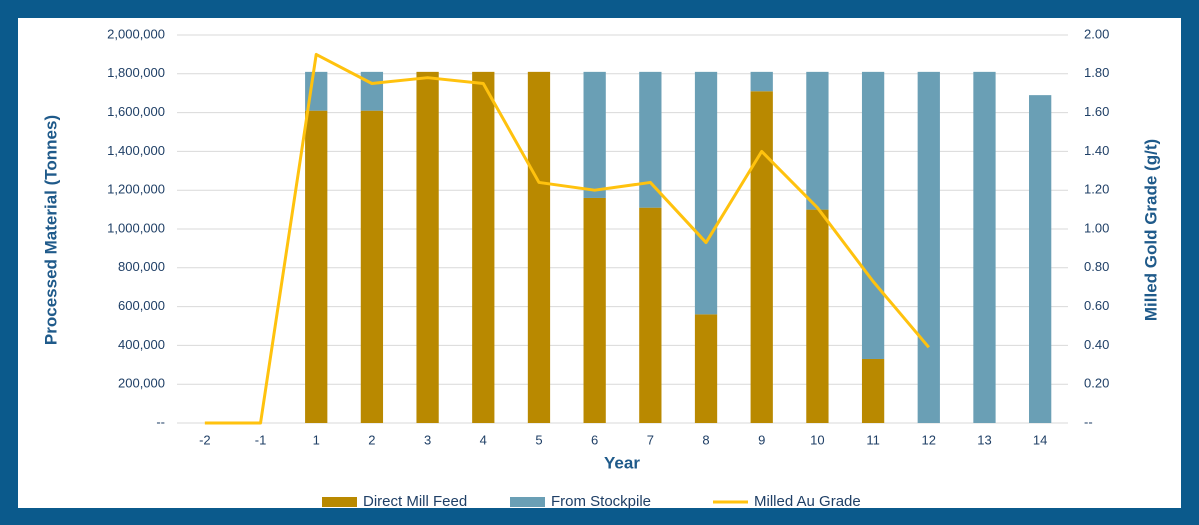 This screenshot has height=525, width=1199. Describe the element at coordinates (136, 227) in the screenshot. I see `y-tick-label: 1,000,000` at that location.